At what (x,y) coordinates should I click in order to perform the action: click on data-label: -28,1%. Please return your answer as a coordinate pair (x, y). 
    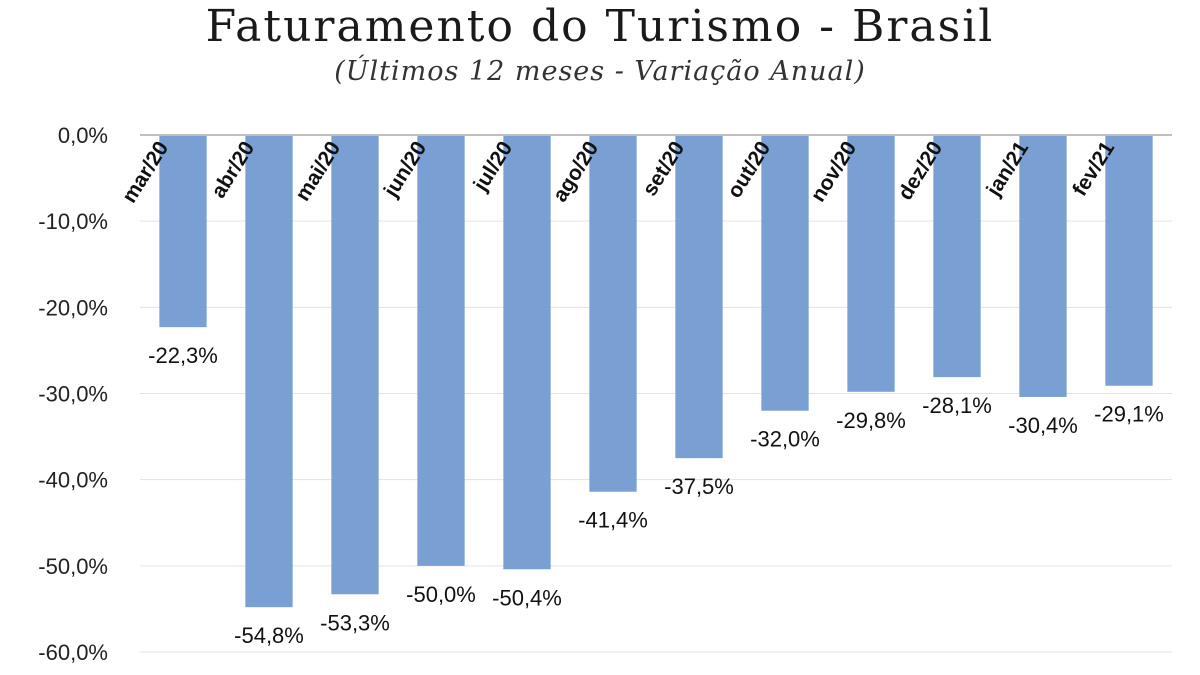
    Looking at the image, I should click on (957, 405).